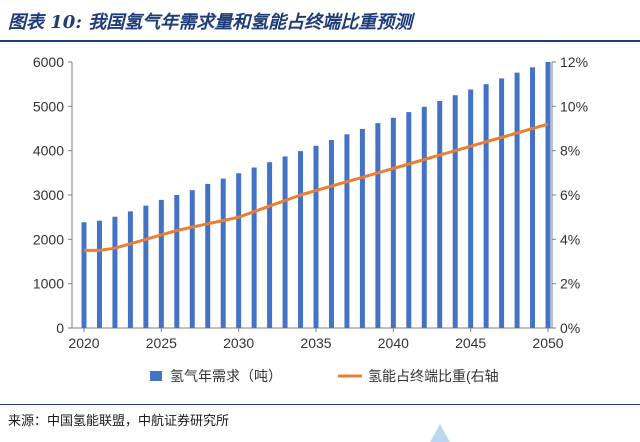  I want to click on x-tick-label: 2025, so click(161, 343).